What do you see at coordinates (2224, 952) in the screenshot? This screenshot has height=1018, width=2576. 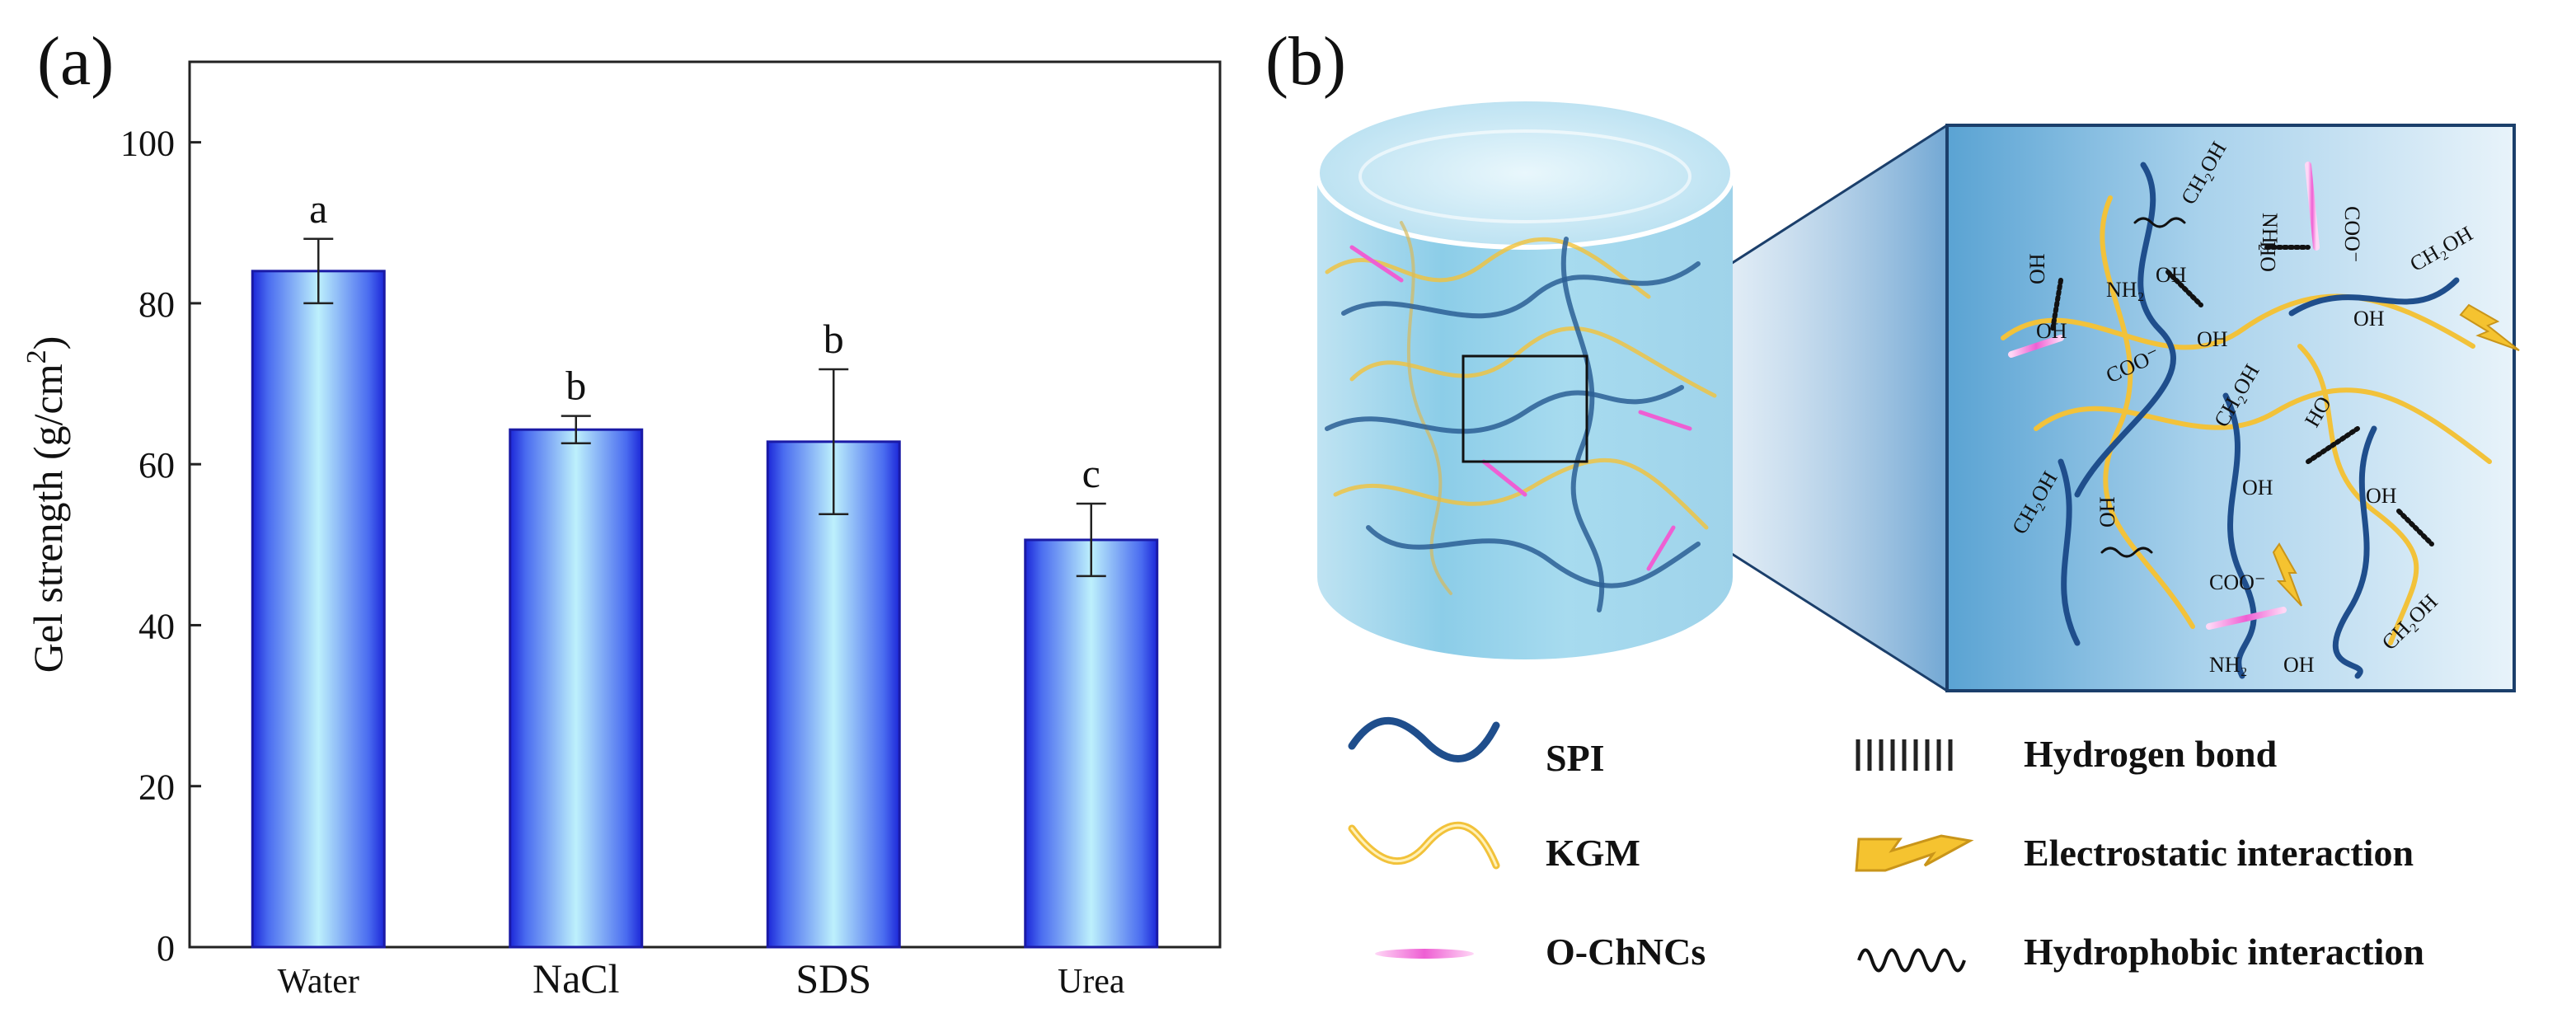 I see `legend-label-hydrophobic: Hydrophobic interaction` at bounding box center [2224, 952].